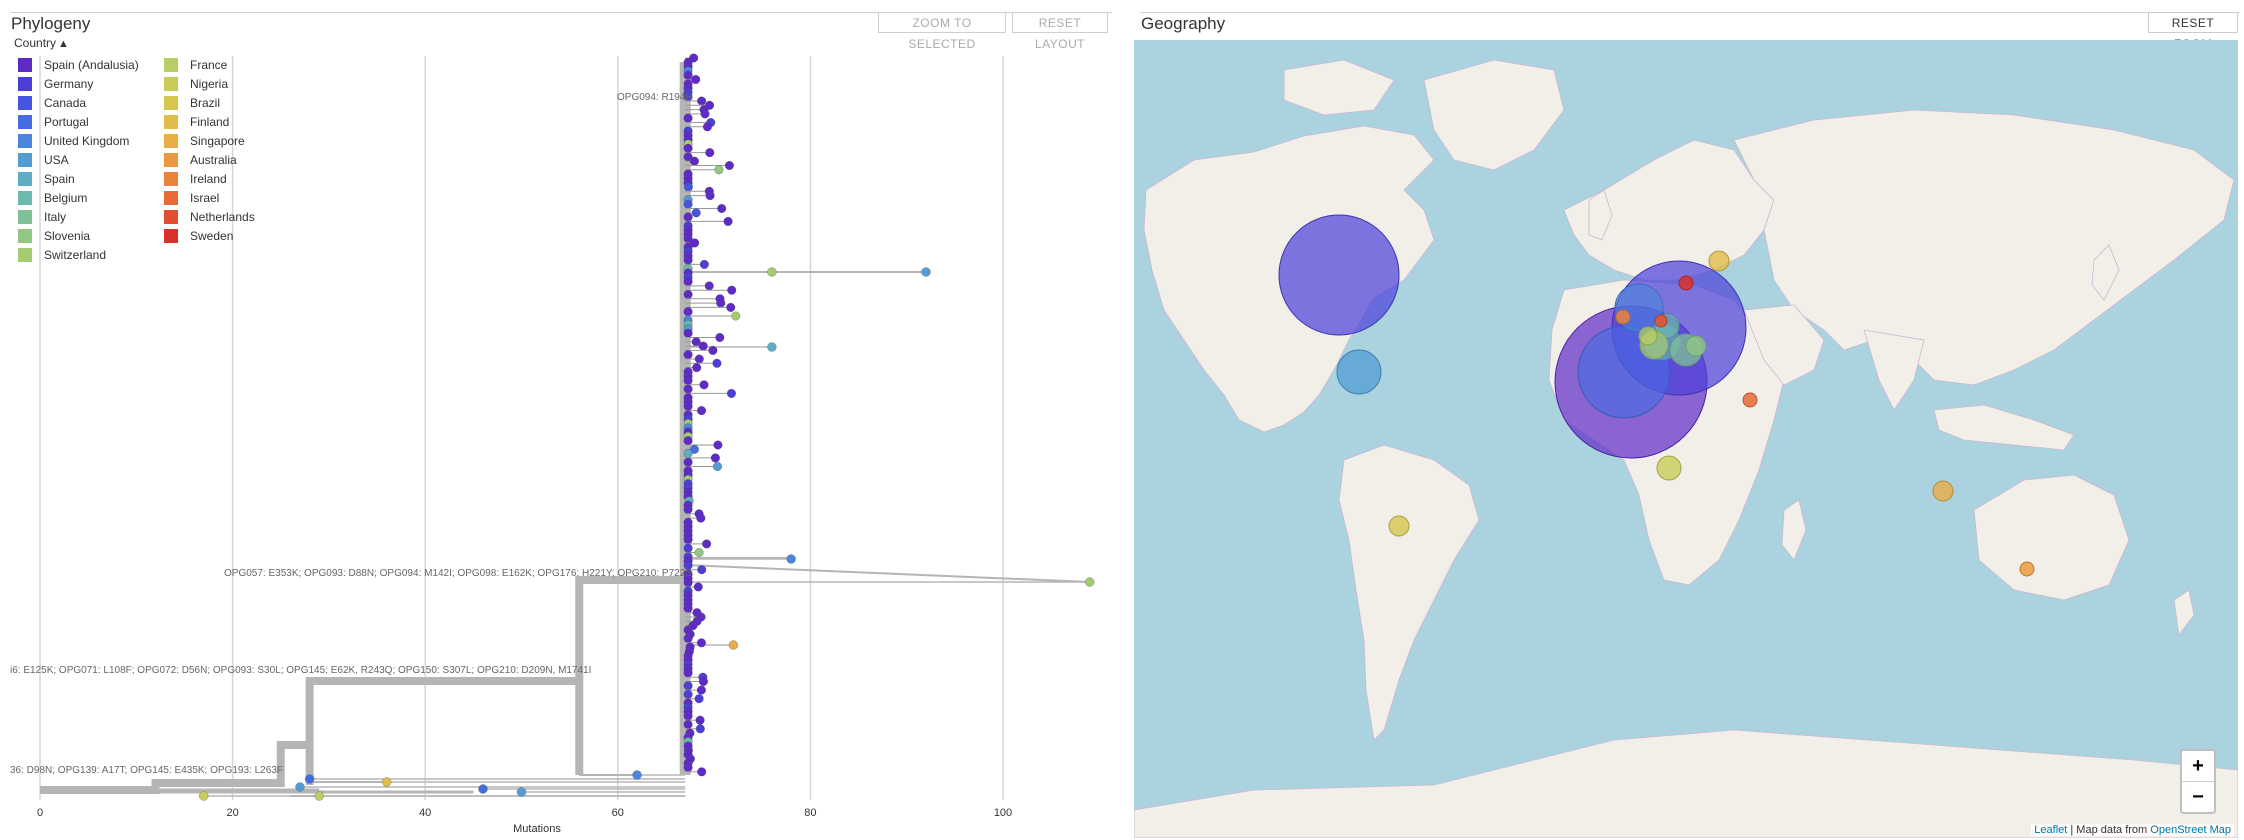 Image resolution: width=2244 pixels, height=840 pixels. I want to click on legend-label: Spain, so click(59, 179).